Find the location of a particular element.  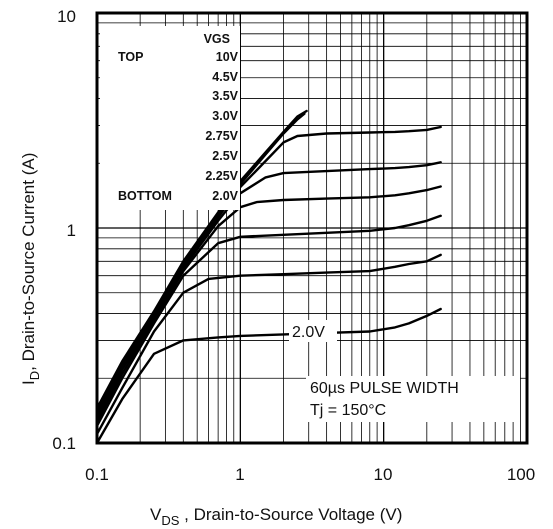

legend-bottom-label: BOTTOM is located at coordinates (145, 196).